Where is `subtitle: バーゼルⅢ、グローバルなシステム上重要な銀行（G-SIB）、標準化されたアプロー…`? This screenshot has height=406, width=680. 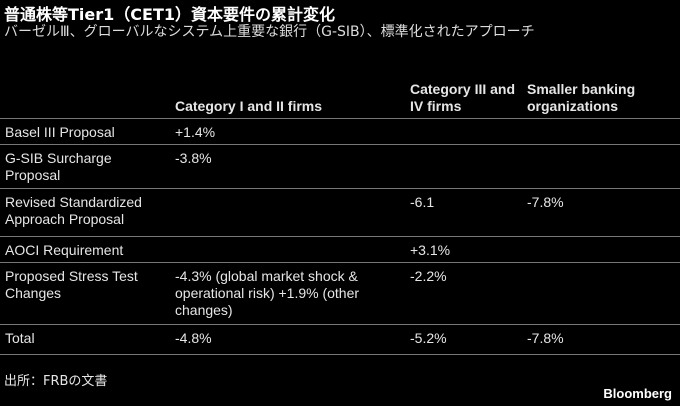
subtitle: バーゼルⅢ、グローバルなシステム上重要な銀行（G-SIB）、標準化されたアプロー… is located at coordinates (269, 32).